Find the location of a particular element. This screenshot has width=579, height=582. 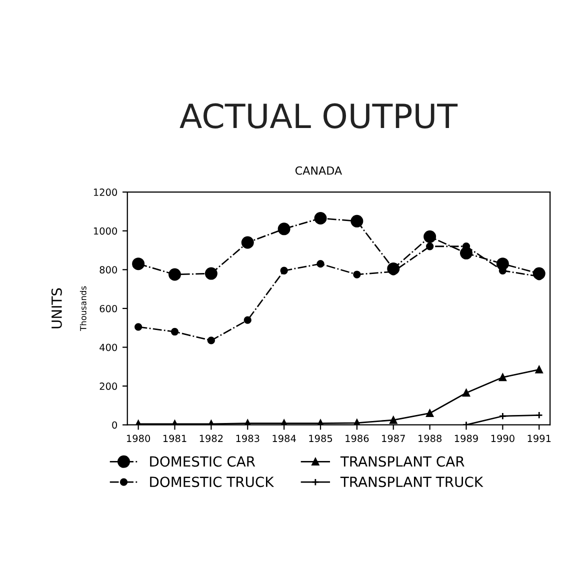

x-tick-label: 1984 is located at coordinates (284, 438).